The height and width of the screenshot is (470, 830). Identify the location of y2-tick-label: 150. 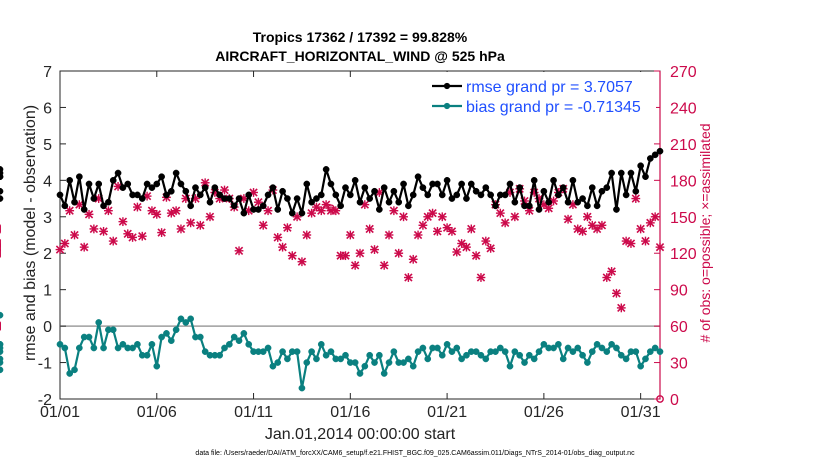
(683, 218).